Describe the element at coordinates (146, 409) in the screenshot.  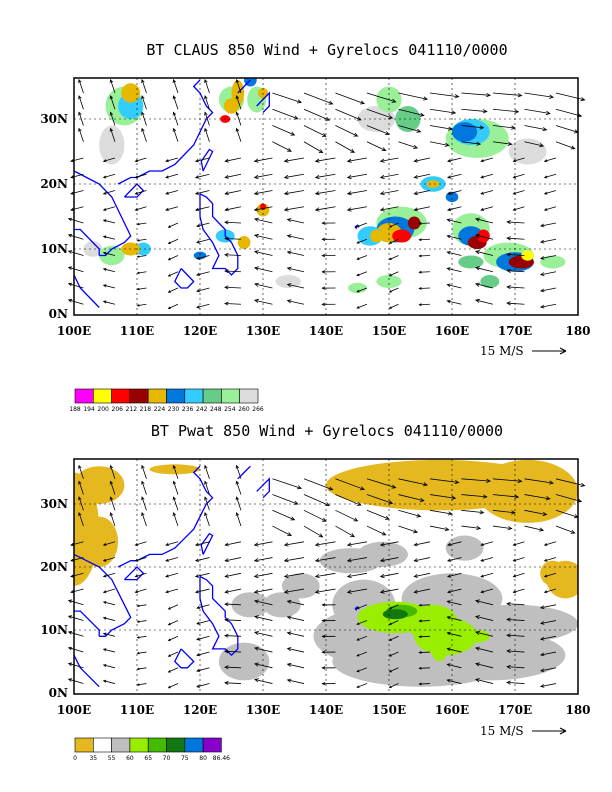
I see `colorbar-label: 218` at that location.